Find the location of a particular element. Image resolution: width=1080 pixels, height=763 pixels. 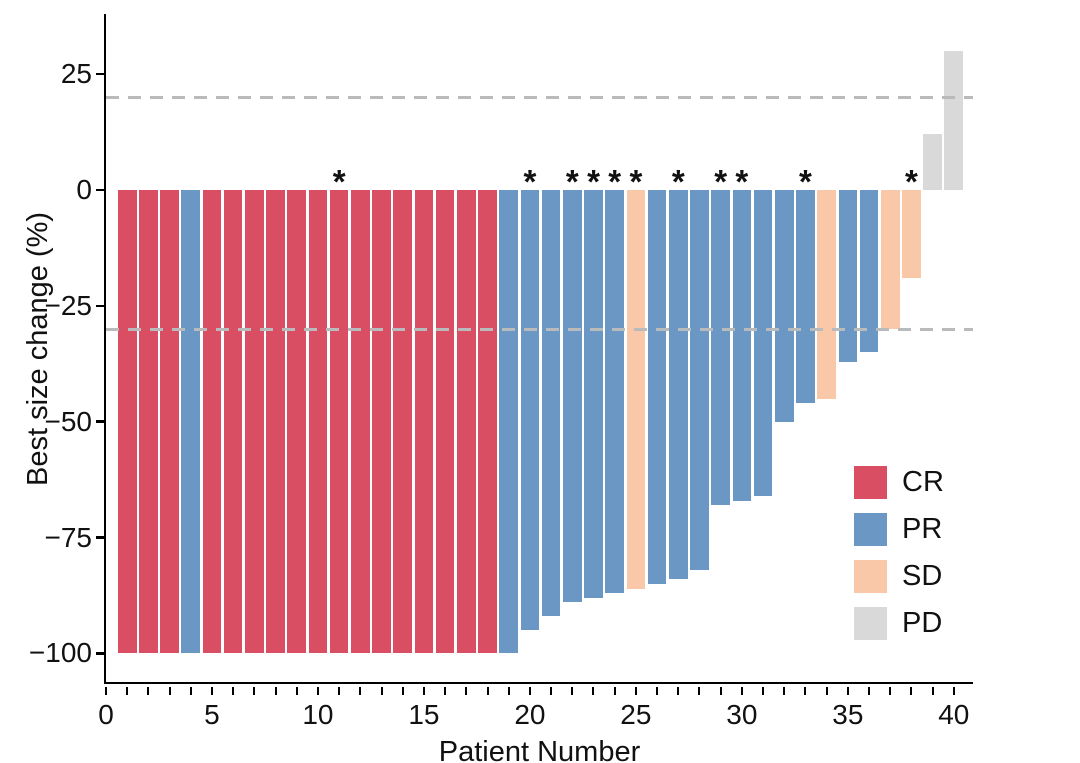

bar-patient-15-cr is located at coordinates (424, 422).